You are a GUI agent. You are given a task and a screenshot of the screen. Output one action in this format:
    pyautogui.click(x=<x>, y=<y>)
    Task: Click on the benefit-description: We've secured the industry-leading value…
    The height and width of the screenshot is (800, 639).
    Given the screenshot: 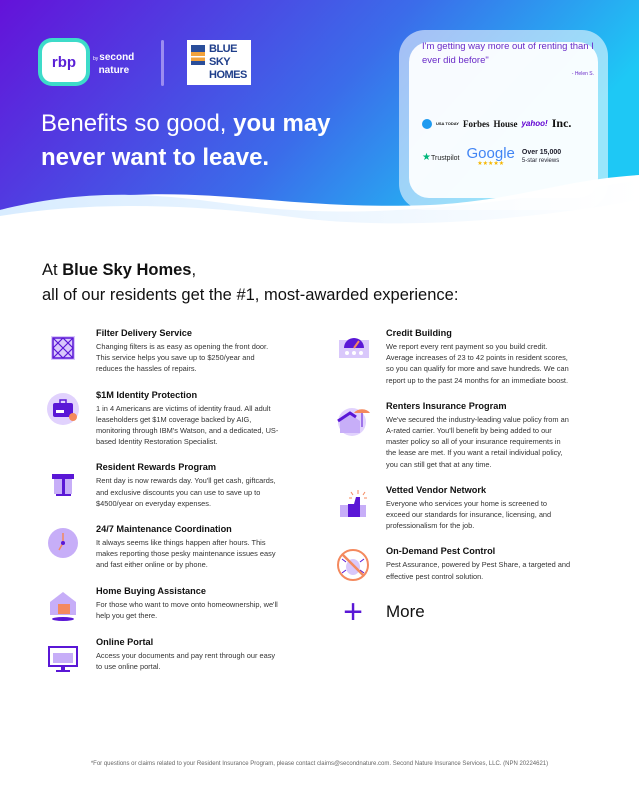 What is the action you would take?
    pyautogui.click(x=477, y=441)
    